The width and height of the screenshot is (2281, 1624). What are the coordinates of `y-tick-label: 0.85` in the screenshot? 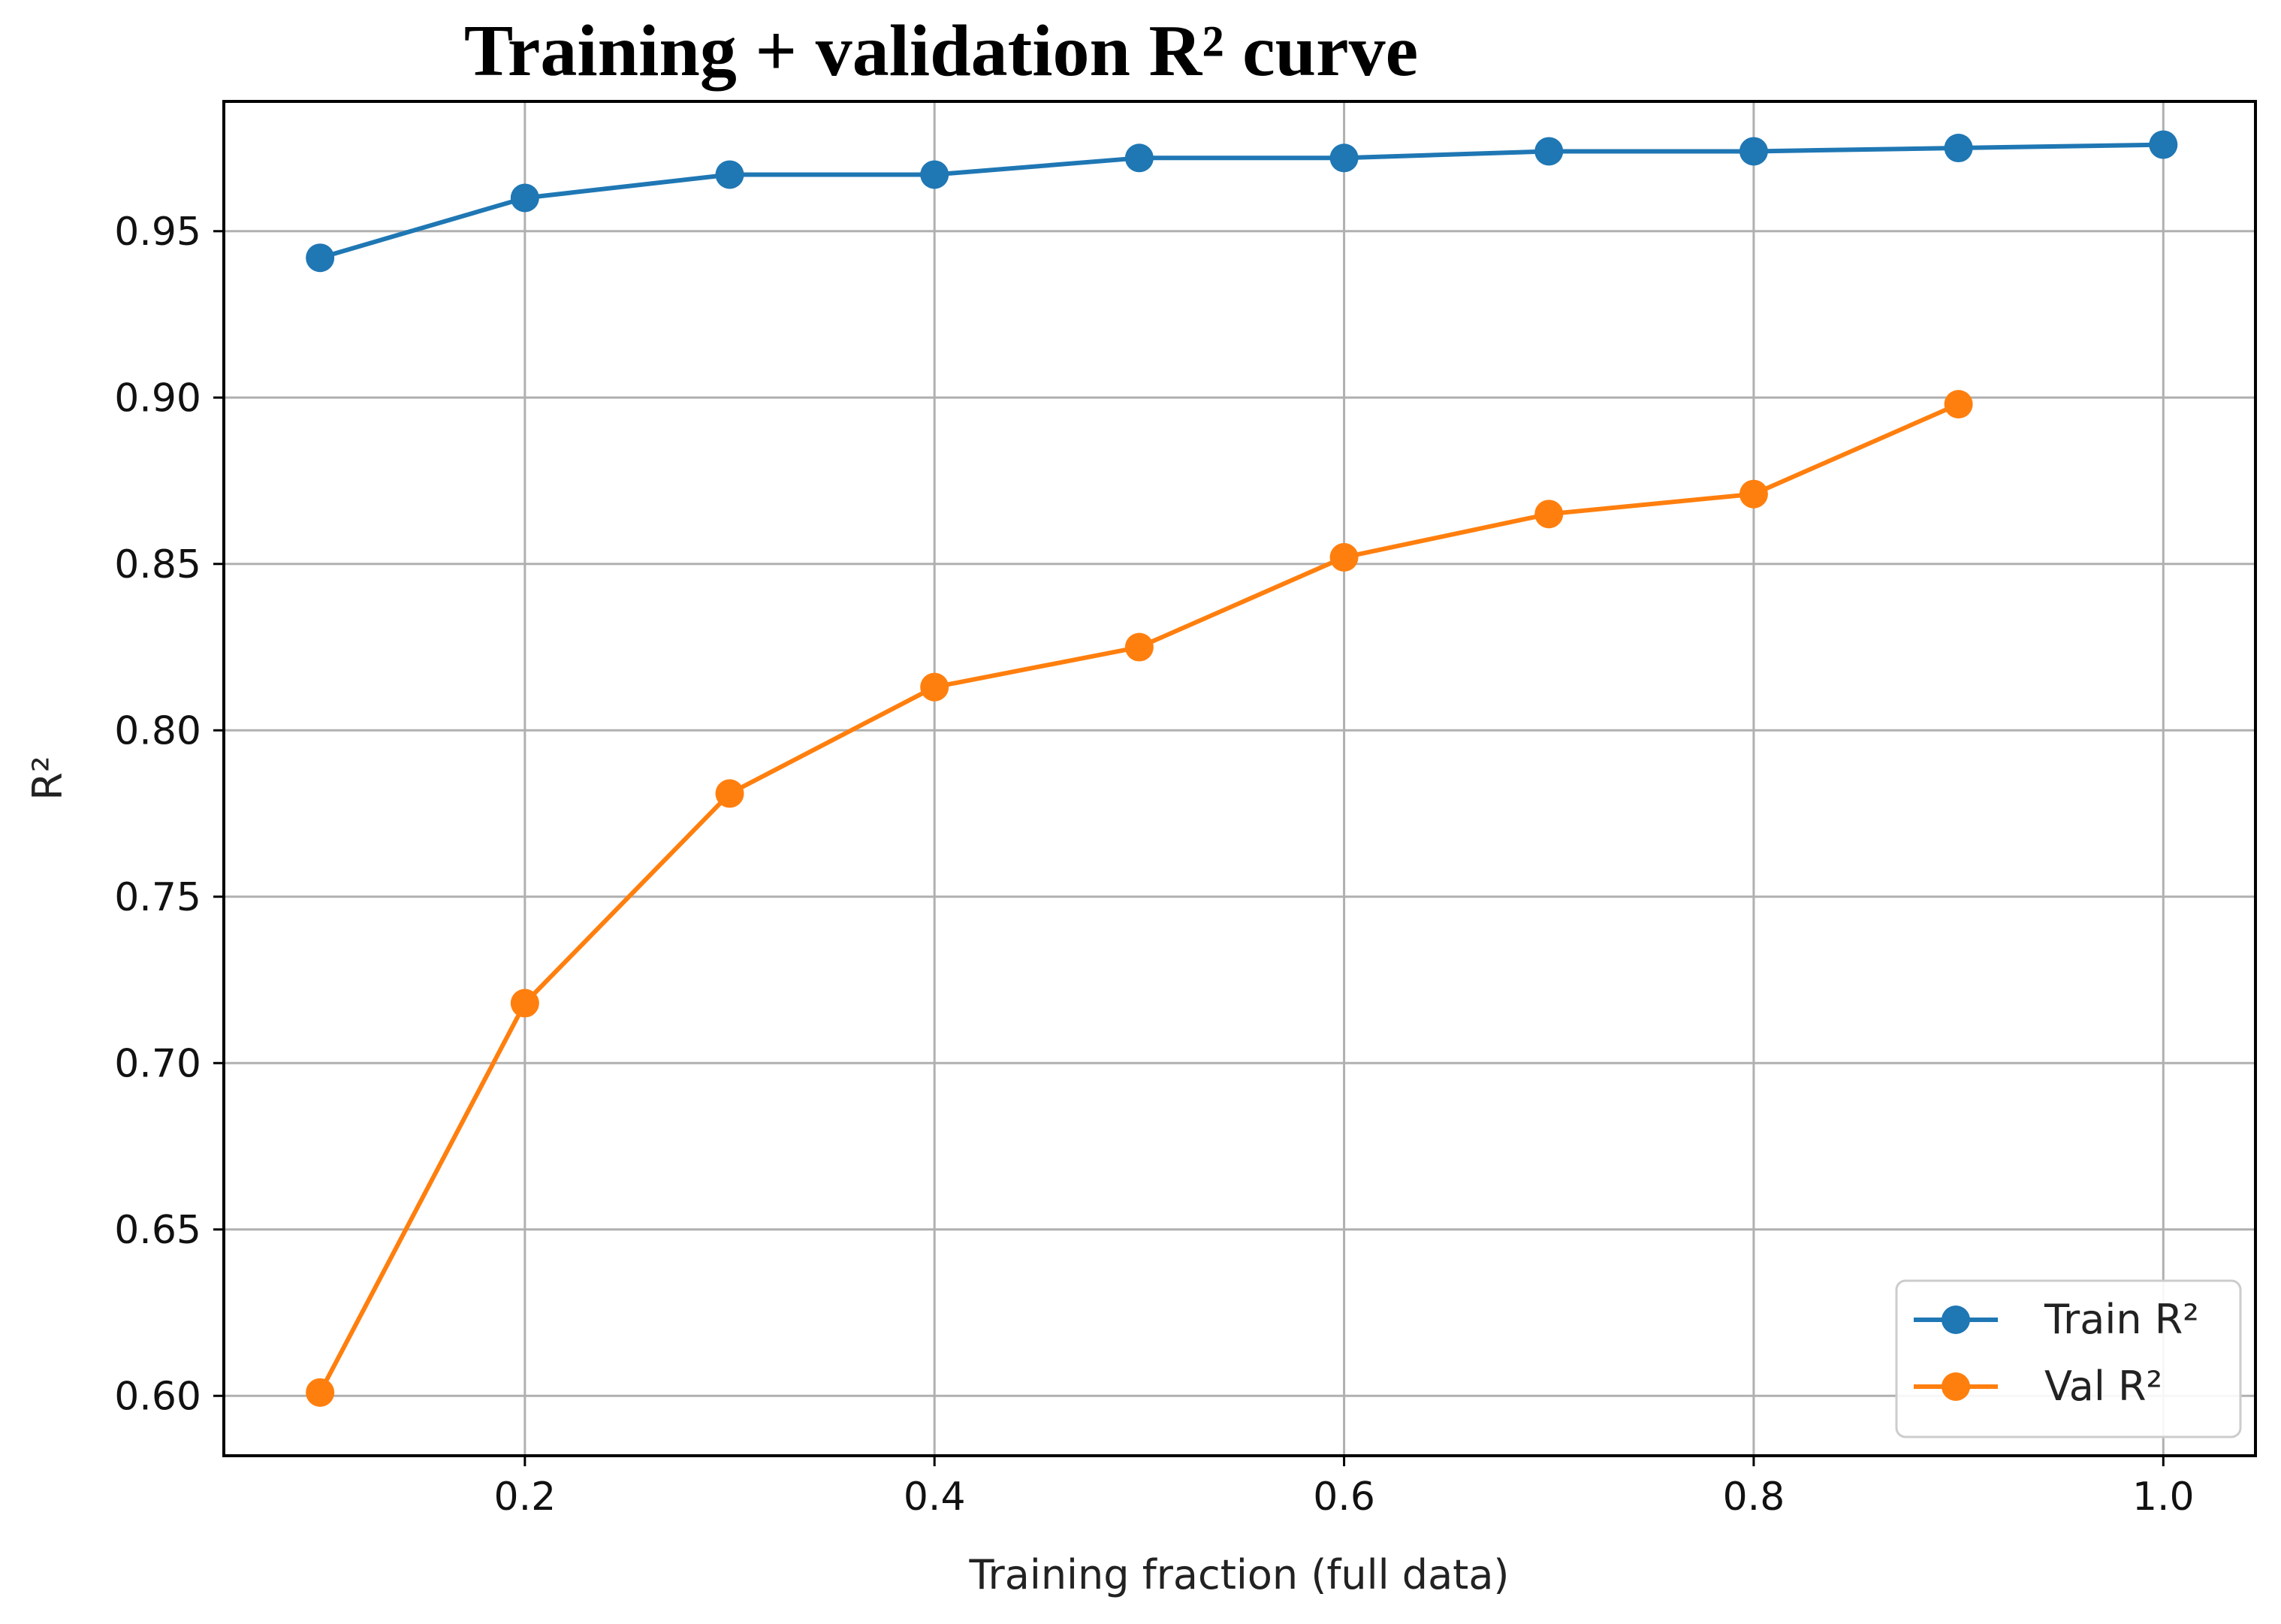 It's located at (157, 564).